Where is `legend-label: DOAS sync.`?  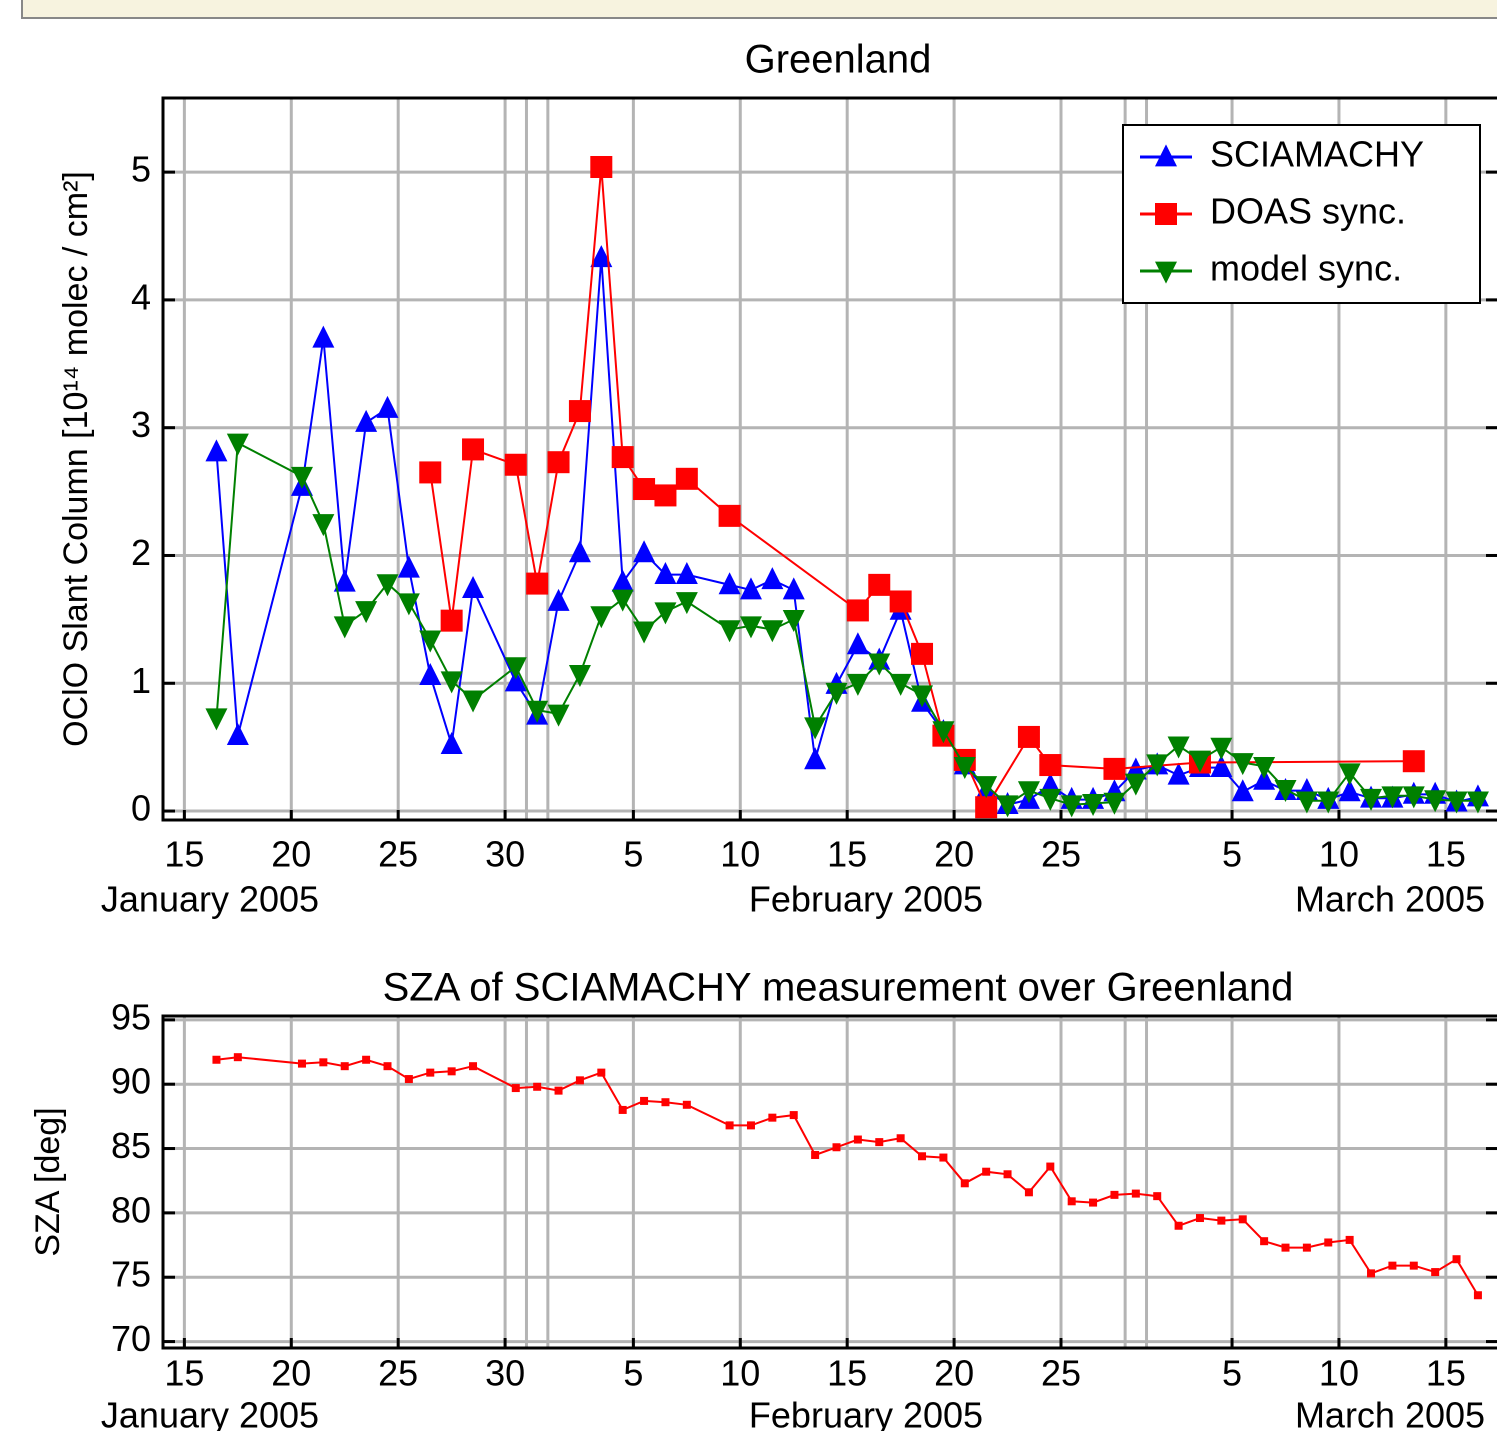 legend-label: DOAS sync. is located at coordinates (1308, 211).